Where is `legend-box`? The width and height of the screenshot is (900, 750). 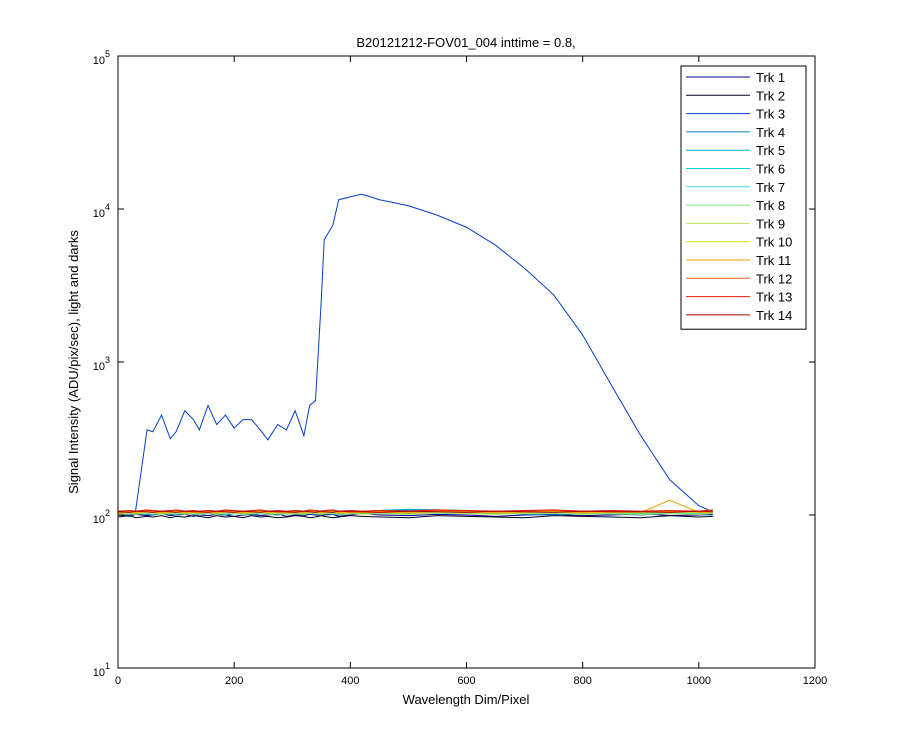 legend-box is located at coordinates (743, 197).